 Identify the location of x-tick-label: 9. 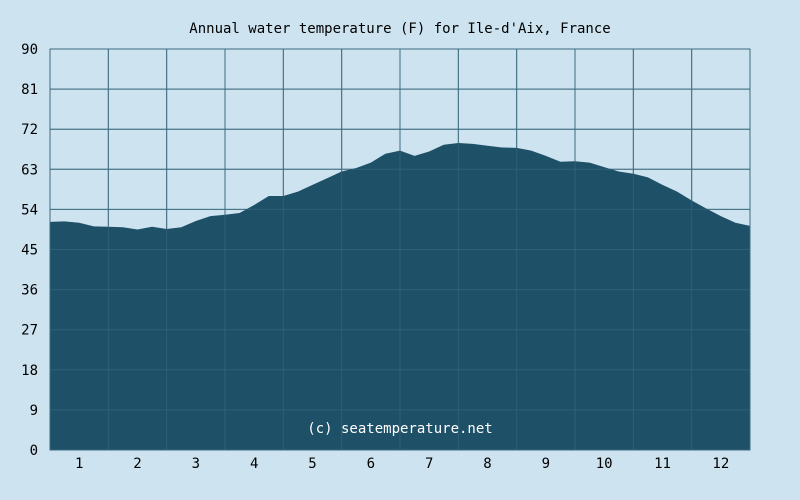
(546, 464).